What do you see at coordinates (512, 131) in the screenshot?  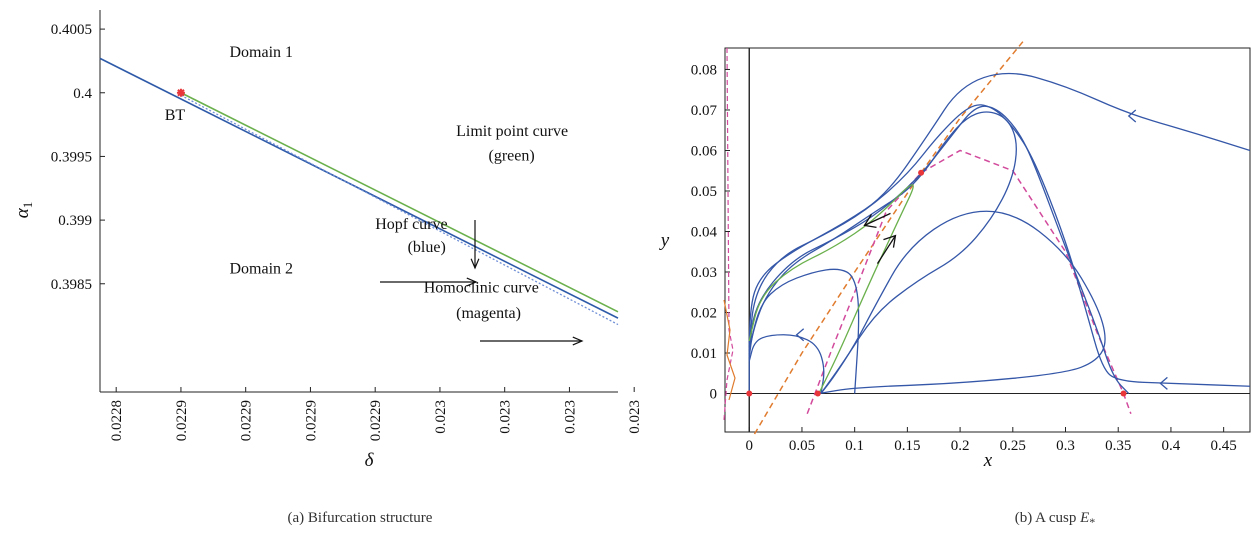 I see `annotation-limit_line1: Limit point curve` at bounding box center [512, 131].